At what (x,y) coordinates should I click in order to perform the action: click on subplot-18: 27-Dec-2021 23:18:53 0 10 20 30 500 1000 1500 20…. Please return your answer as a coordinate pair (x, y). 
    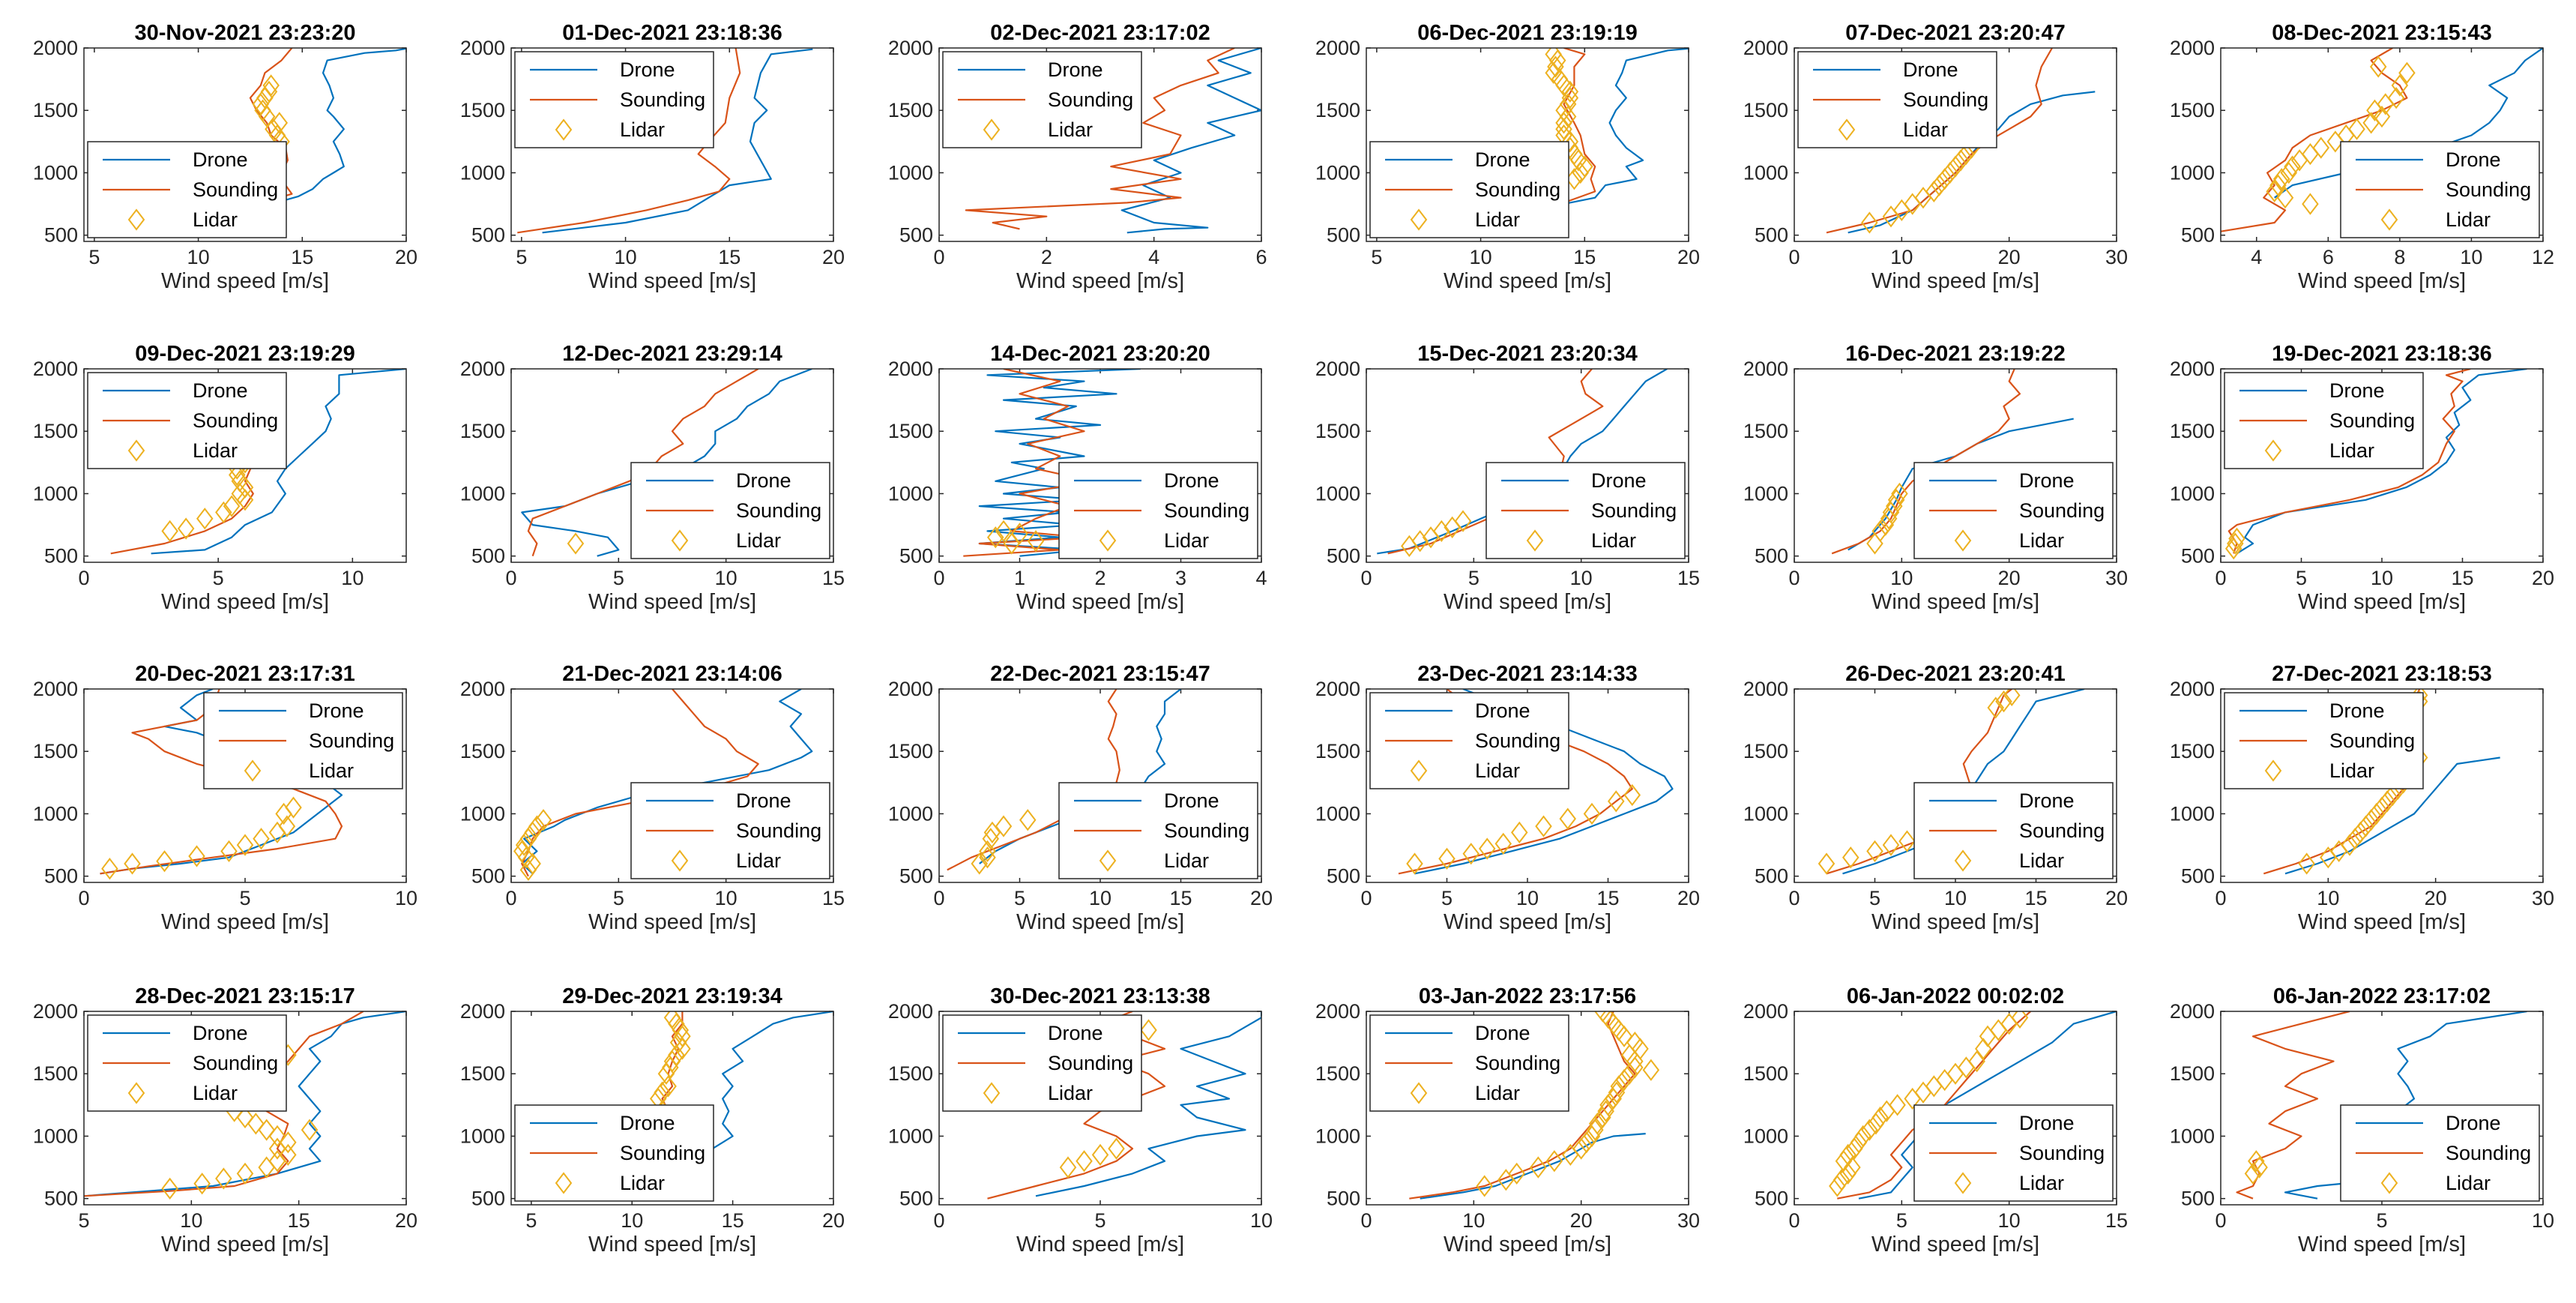
    Looking at the image, I should click on (2362, 798).